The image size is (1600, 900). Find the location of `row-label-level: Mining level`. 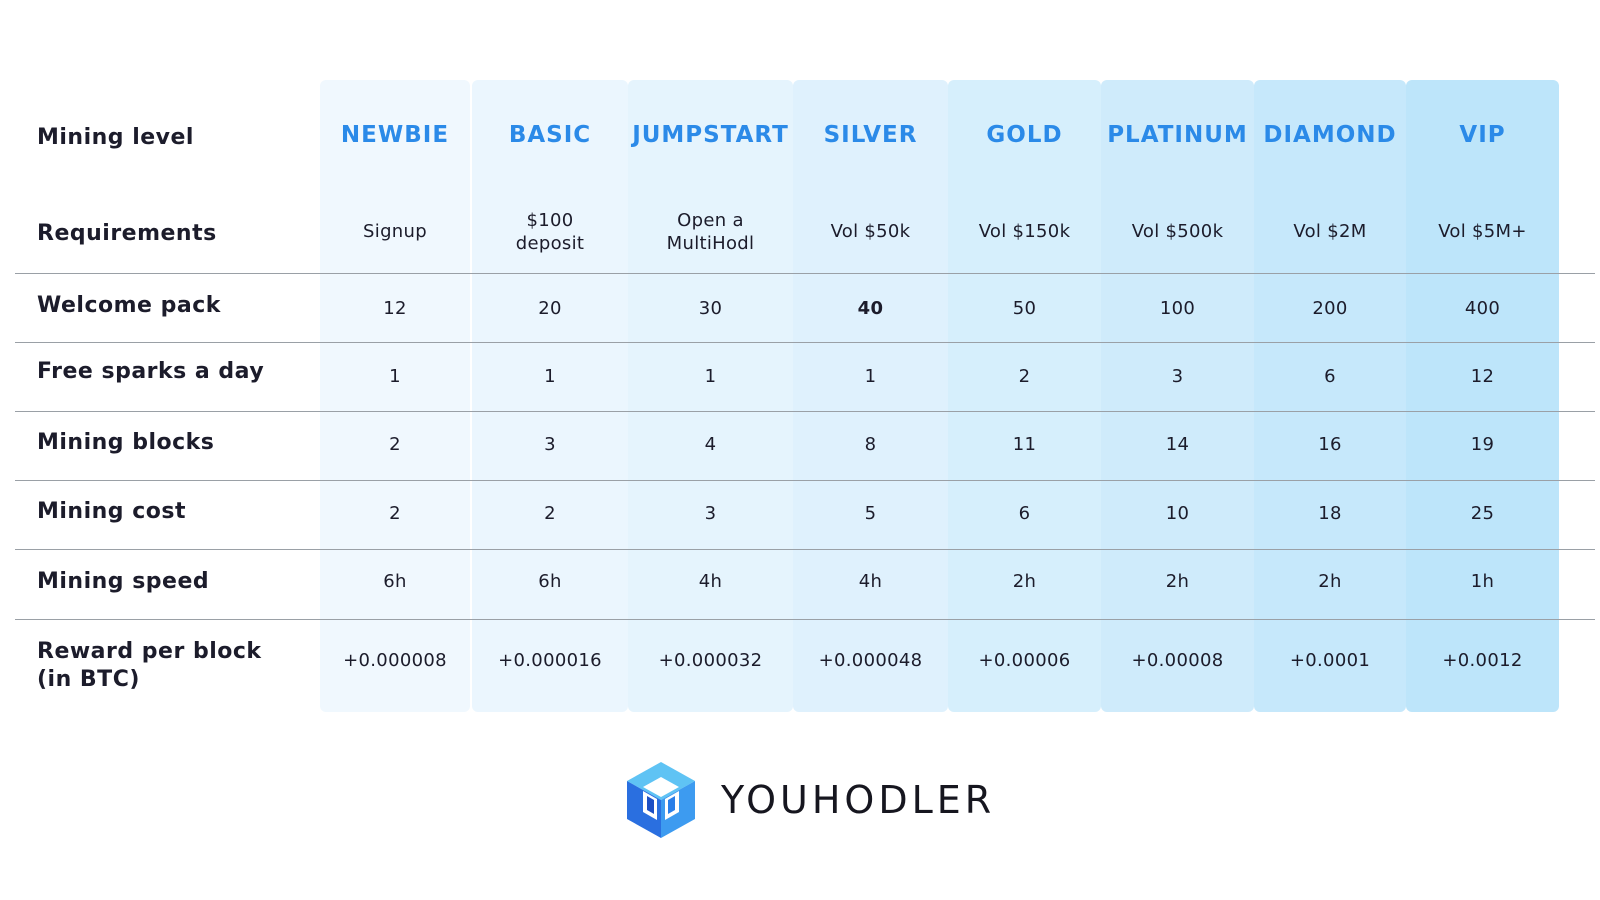

row-label-level: Mining level is located at coordinates (115, 137).